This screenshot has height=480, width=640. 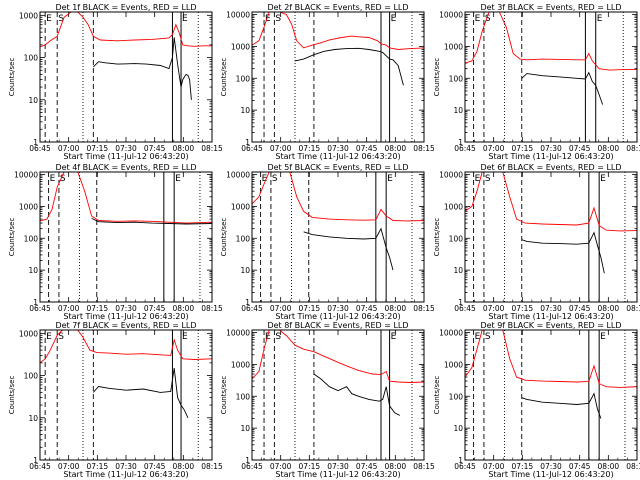 What do you see at coordinates (125, 325) in the screenshot?
I see `panel-title: Det 7f BLACK = Events, RED = LLD` at bounding box center [125, 325].